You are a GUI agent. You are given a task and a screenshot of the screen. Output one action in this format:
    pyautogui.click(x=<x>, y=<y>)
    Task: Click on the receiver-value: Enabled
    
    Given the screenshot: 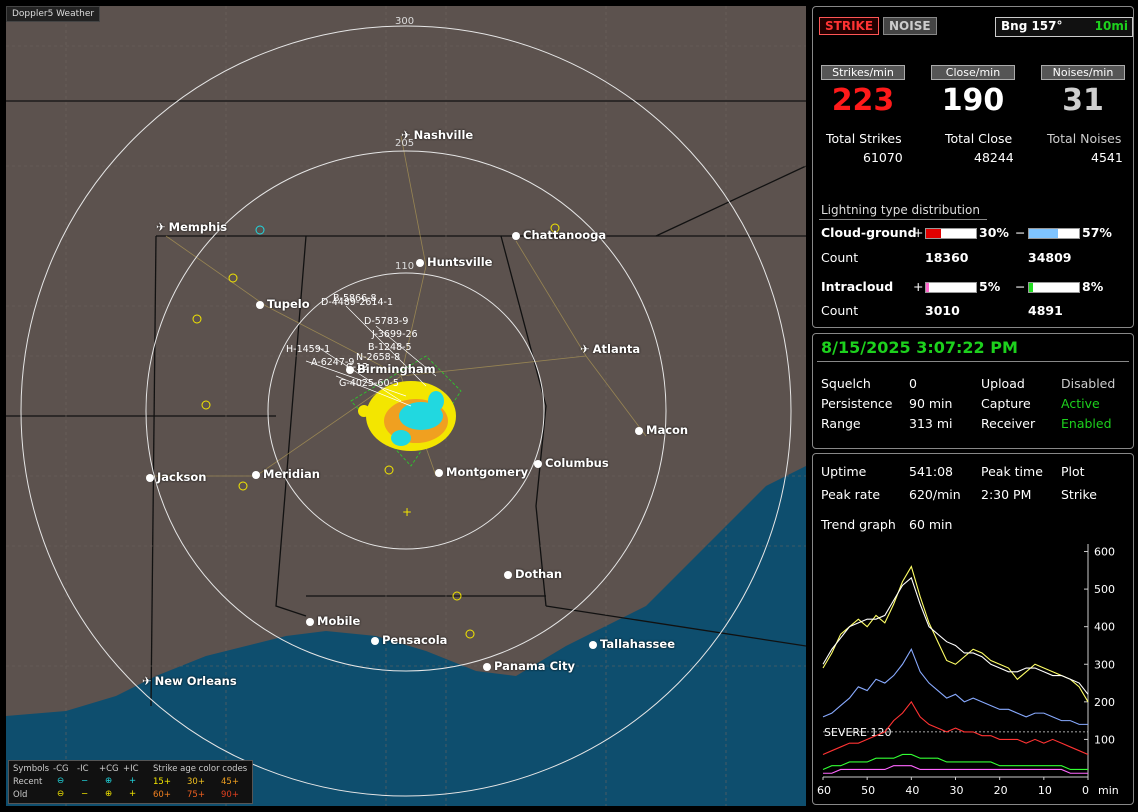 What is the action you would take?
    pyautogui.click(x=1086, y=423)
    